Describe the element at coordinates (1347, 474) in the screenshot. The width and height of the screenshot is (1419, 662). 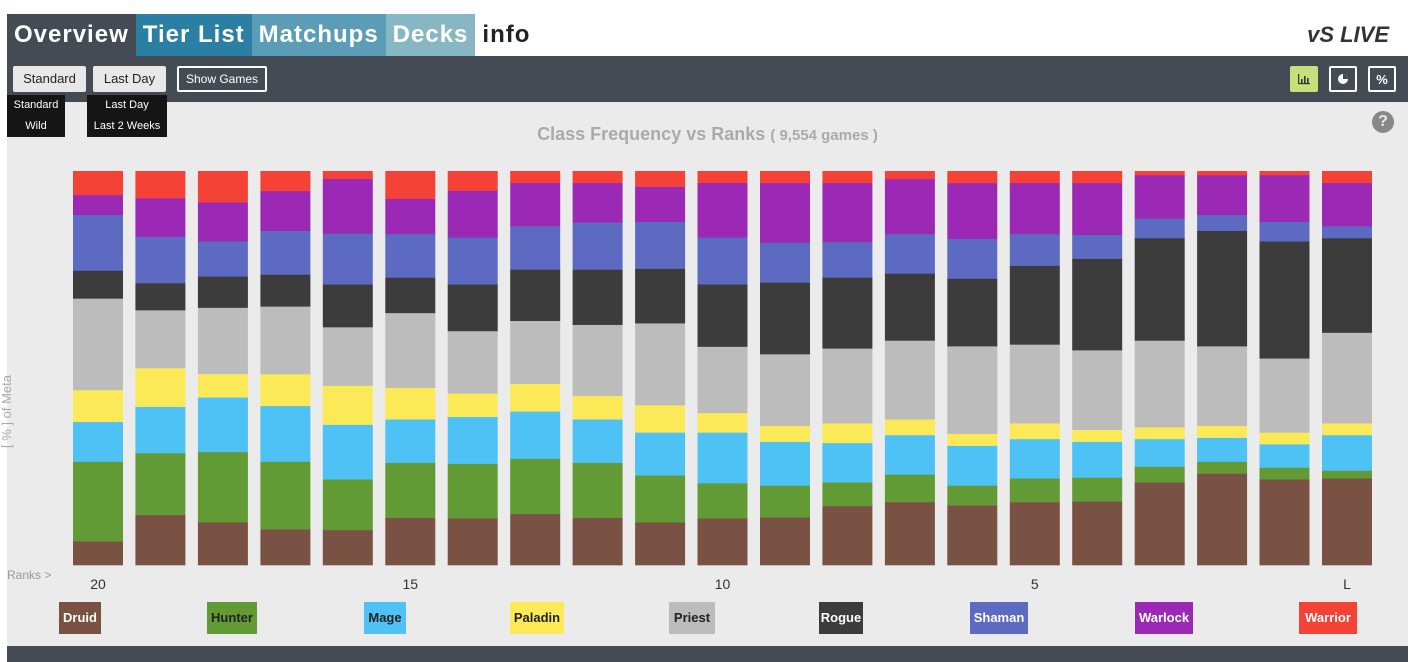
I see `bar-segment-hunter-rank-L` at that location.